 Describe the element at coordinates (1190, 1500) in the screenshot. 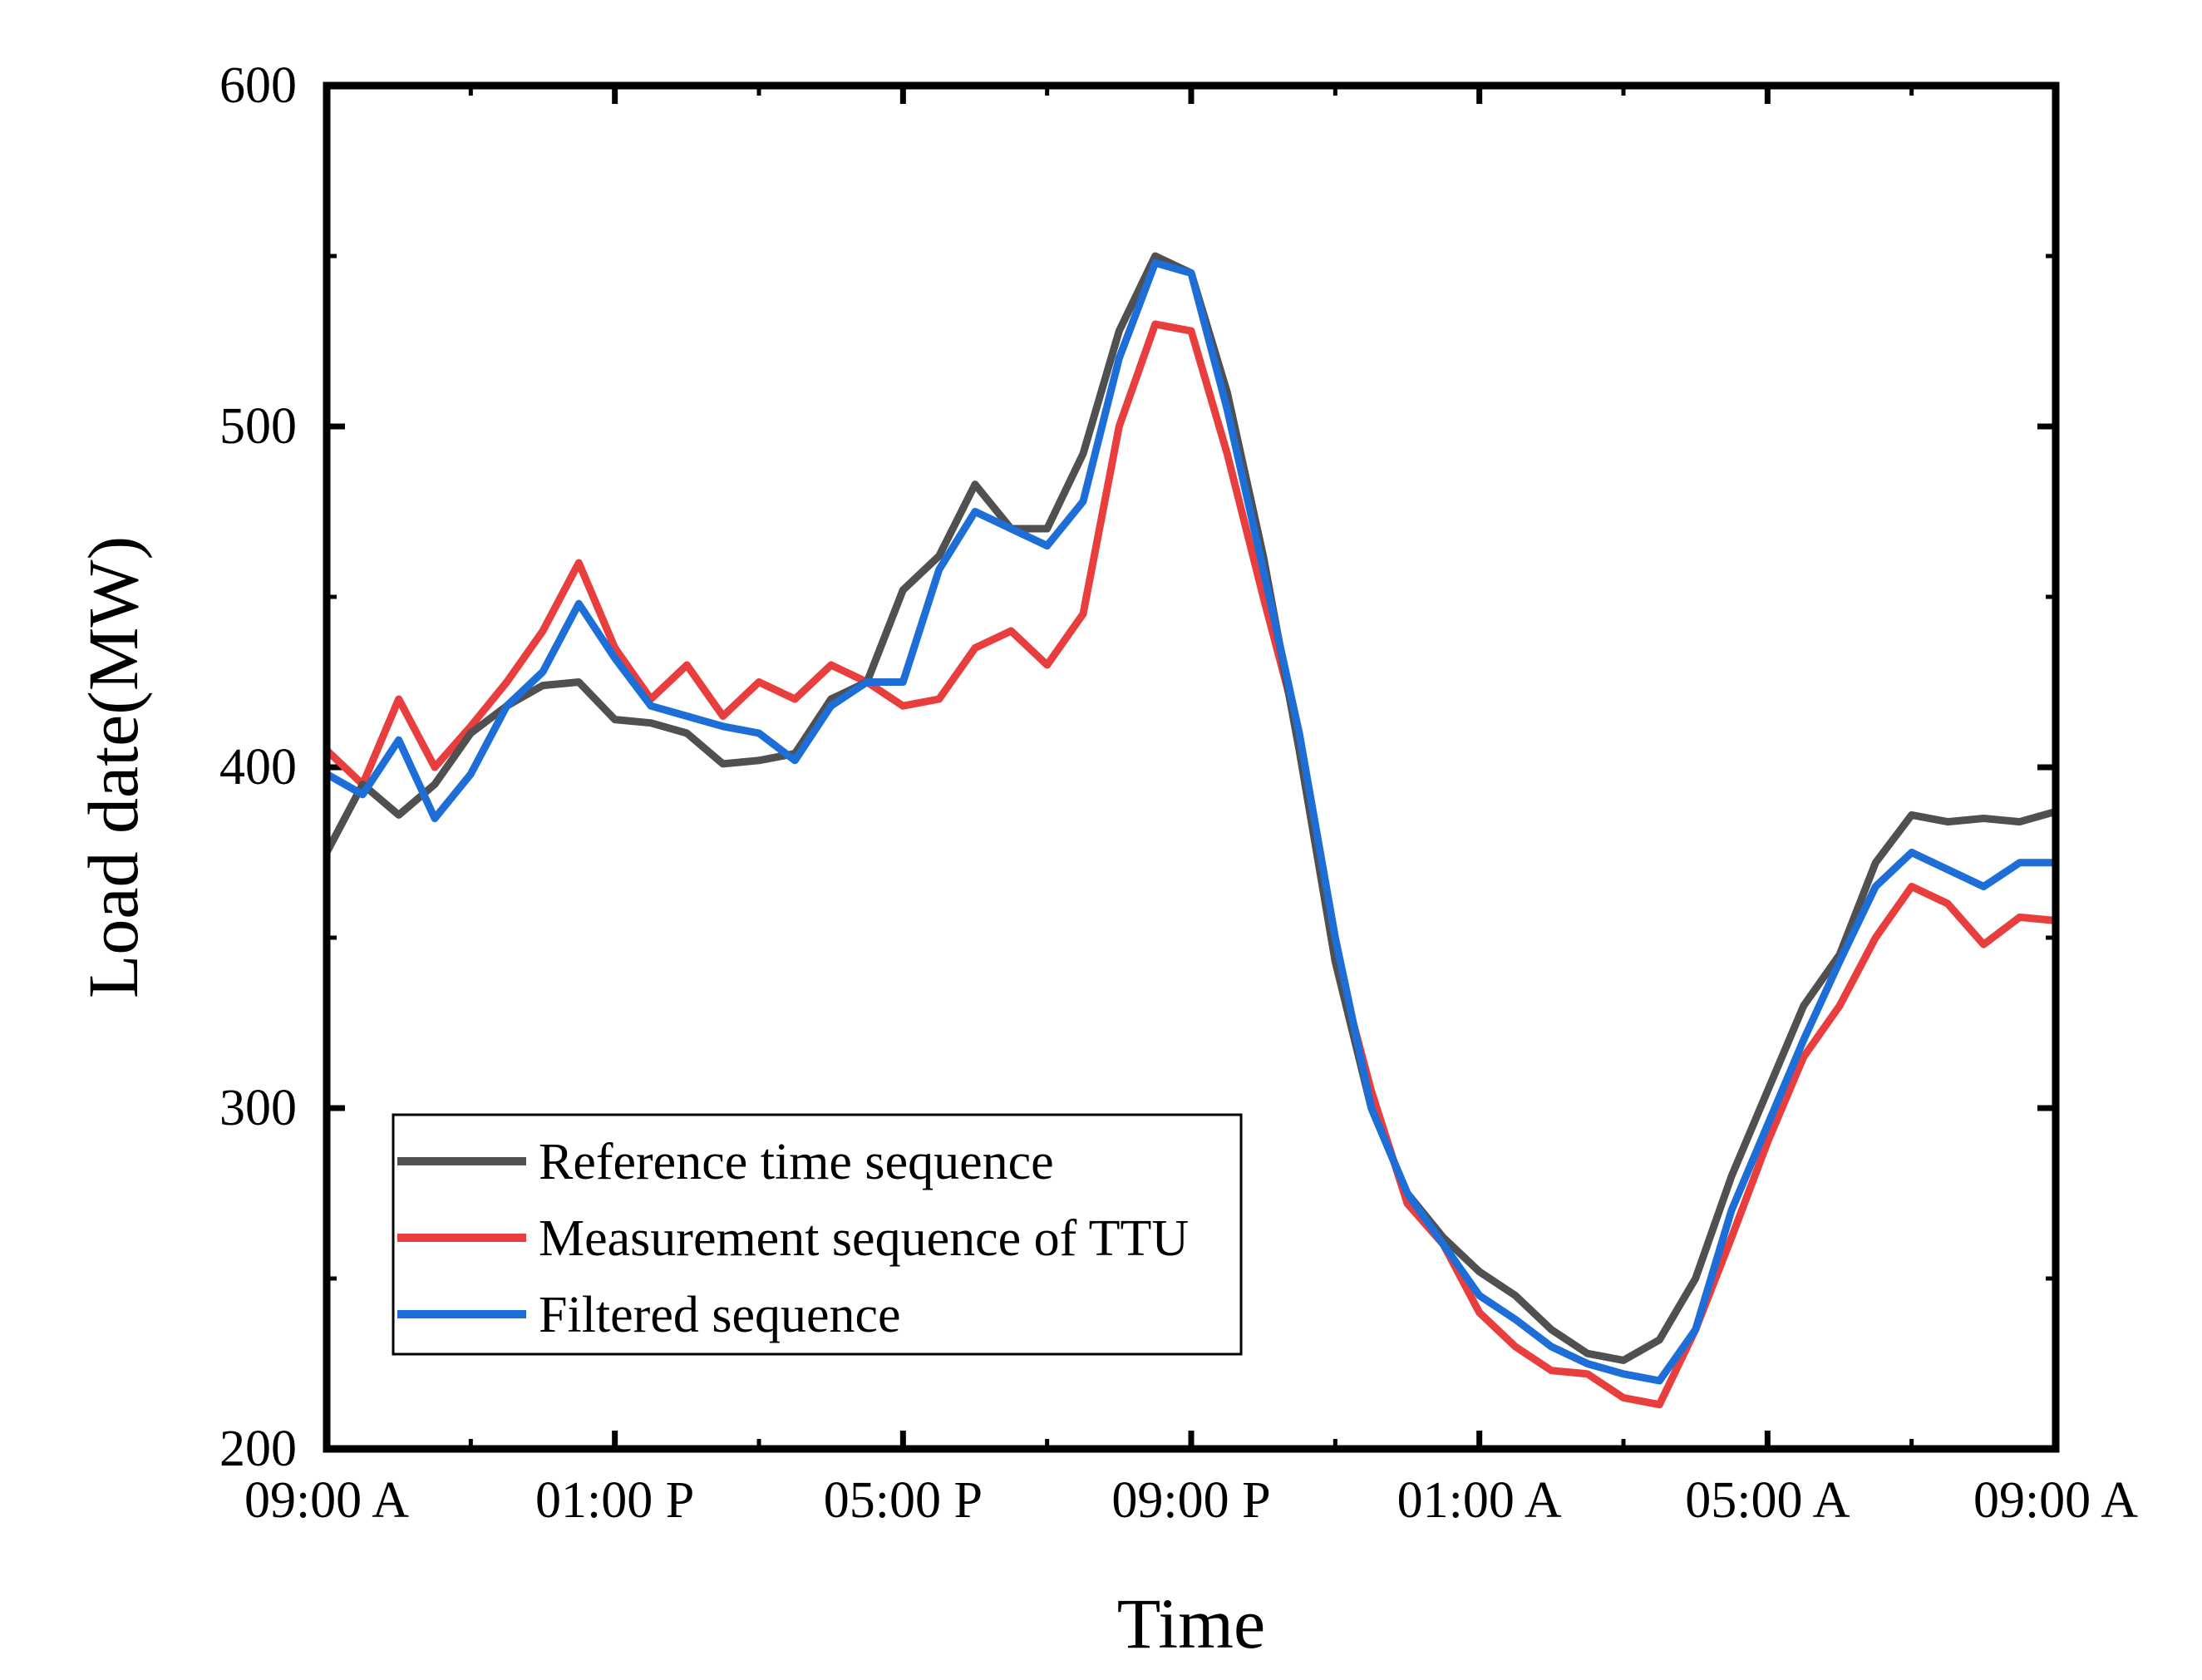

I see `x-tick-label: 09:00 P` at that location.